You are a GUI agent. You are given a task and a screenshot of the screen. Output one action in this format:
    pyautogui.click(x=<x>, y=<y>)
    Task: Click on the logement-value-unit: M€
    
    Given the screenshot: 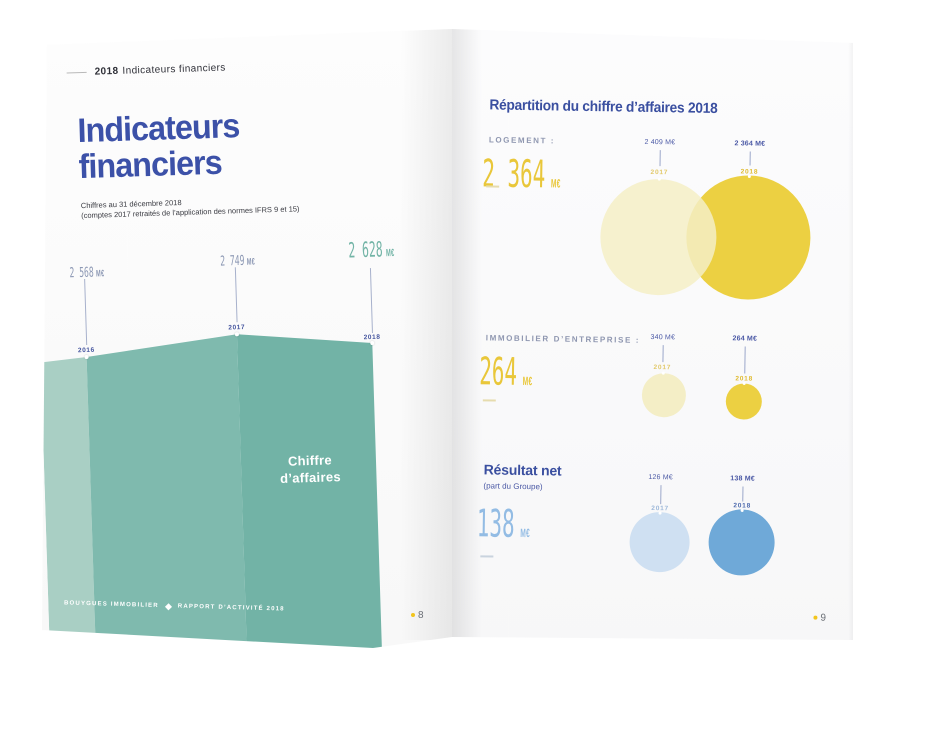 What is the action you would take?
    pyautogui.click(x=555, y=183)
    